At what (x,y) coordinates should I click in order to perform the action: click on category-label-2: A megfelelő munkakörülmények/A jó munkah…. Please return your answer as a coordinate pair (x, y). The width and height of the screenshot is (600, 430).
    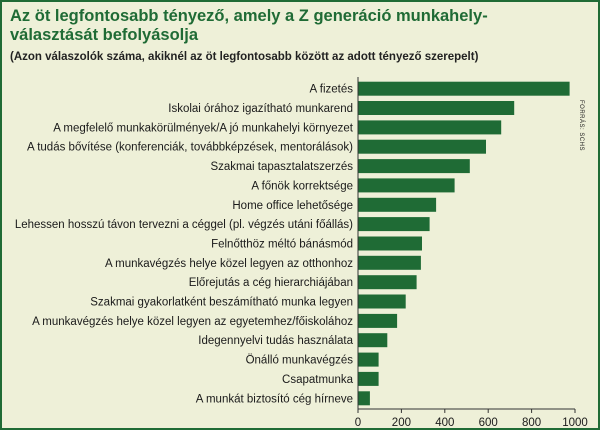
    Looking at the image, I should click on (203, 128).